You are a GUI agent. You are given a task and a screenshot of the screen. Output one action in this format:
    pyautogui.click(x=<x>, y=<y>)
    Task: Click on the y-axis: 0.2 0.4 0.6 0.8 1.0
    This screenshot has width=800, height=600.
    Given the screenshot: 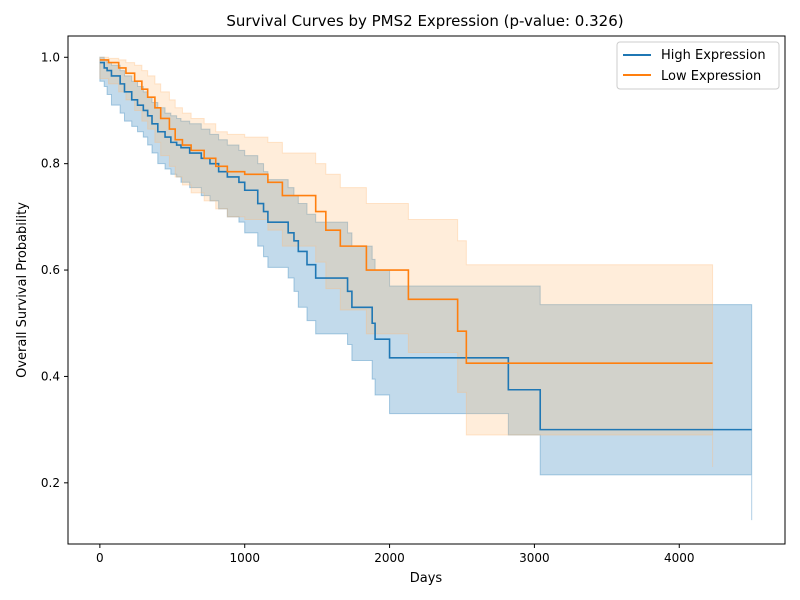 What is the action you would take?
    pyautogui.click(x=54, y=270)
    